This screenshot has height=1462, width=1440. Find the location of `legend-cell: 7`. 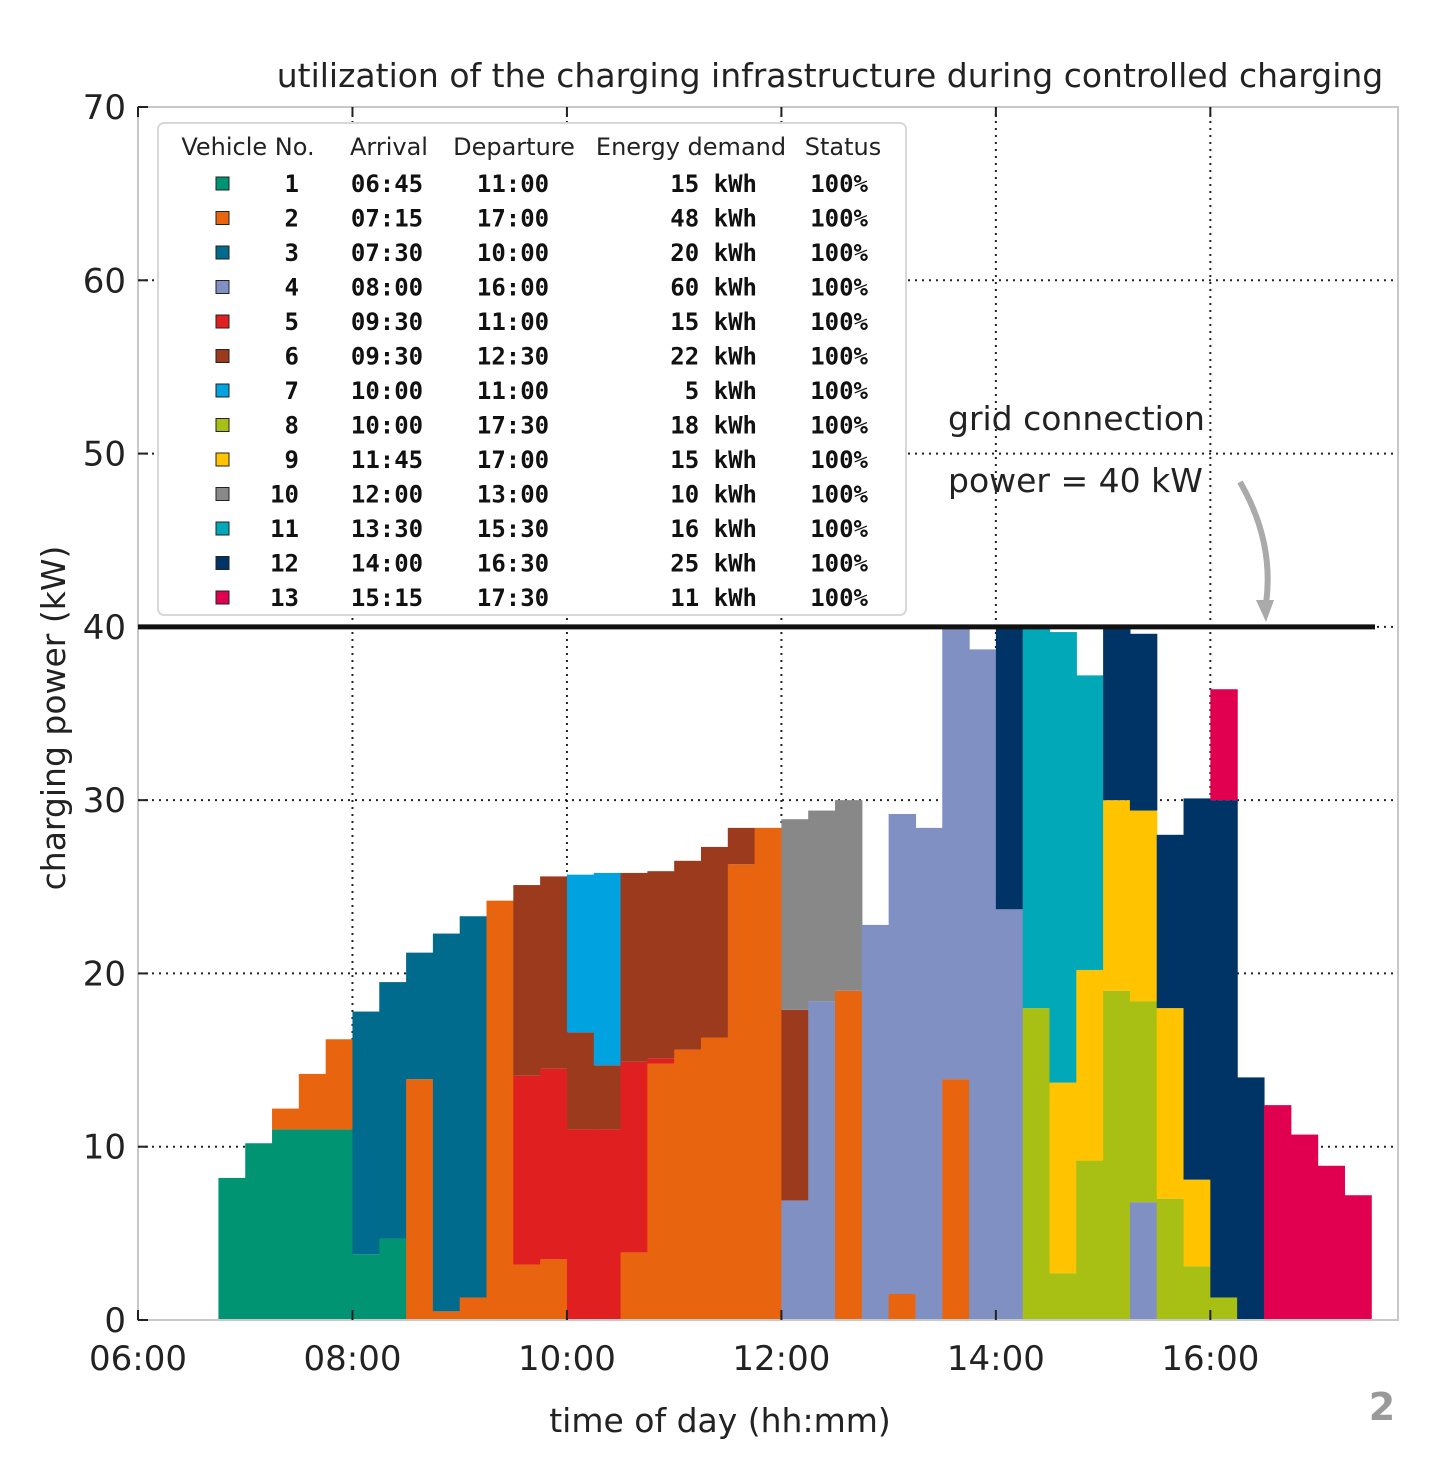

legend-cell: 7 is located at coordinates (292, 391).